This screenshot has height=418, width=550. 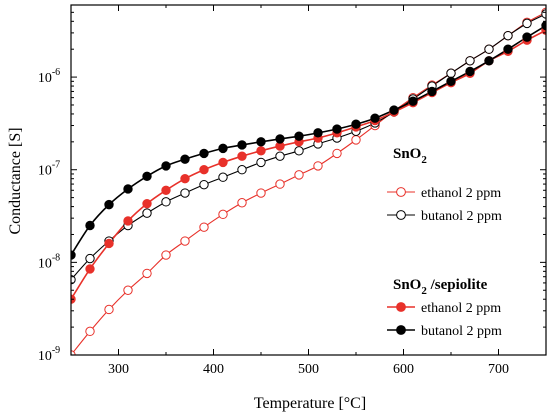 I want to click on y-tick-label: 10⁻⁹, so click(x=49, y=354).